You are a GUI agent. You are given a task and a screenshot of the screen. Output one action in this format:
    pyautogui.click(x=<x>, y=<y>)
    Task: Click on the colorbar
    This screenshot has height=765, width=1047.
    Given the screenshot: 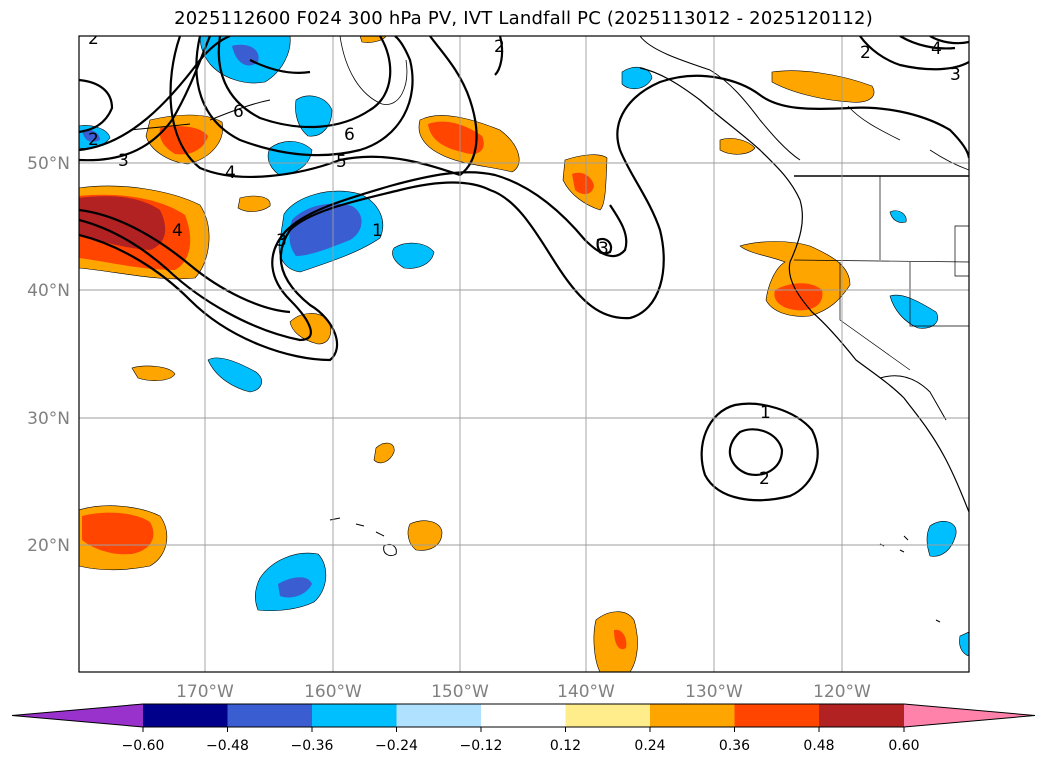 What is the action you would take?
    pyautogui.click(x=523, y=715)
    